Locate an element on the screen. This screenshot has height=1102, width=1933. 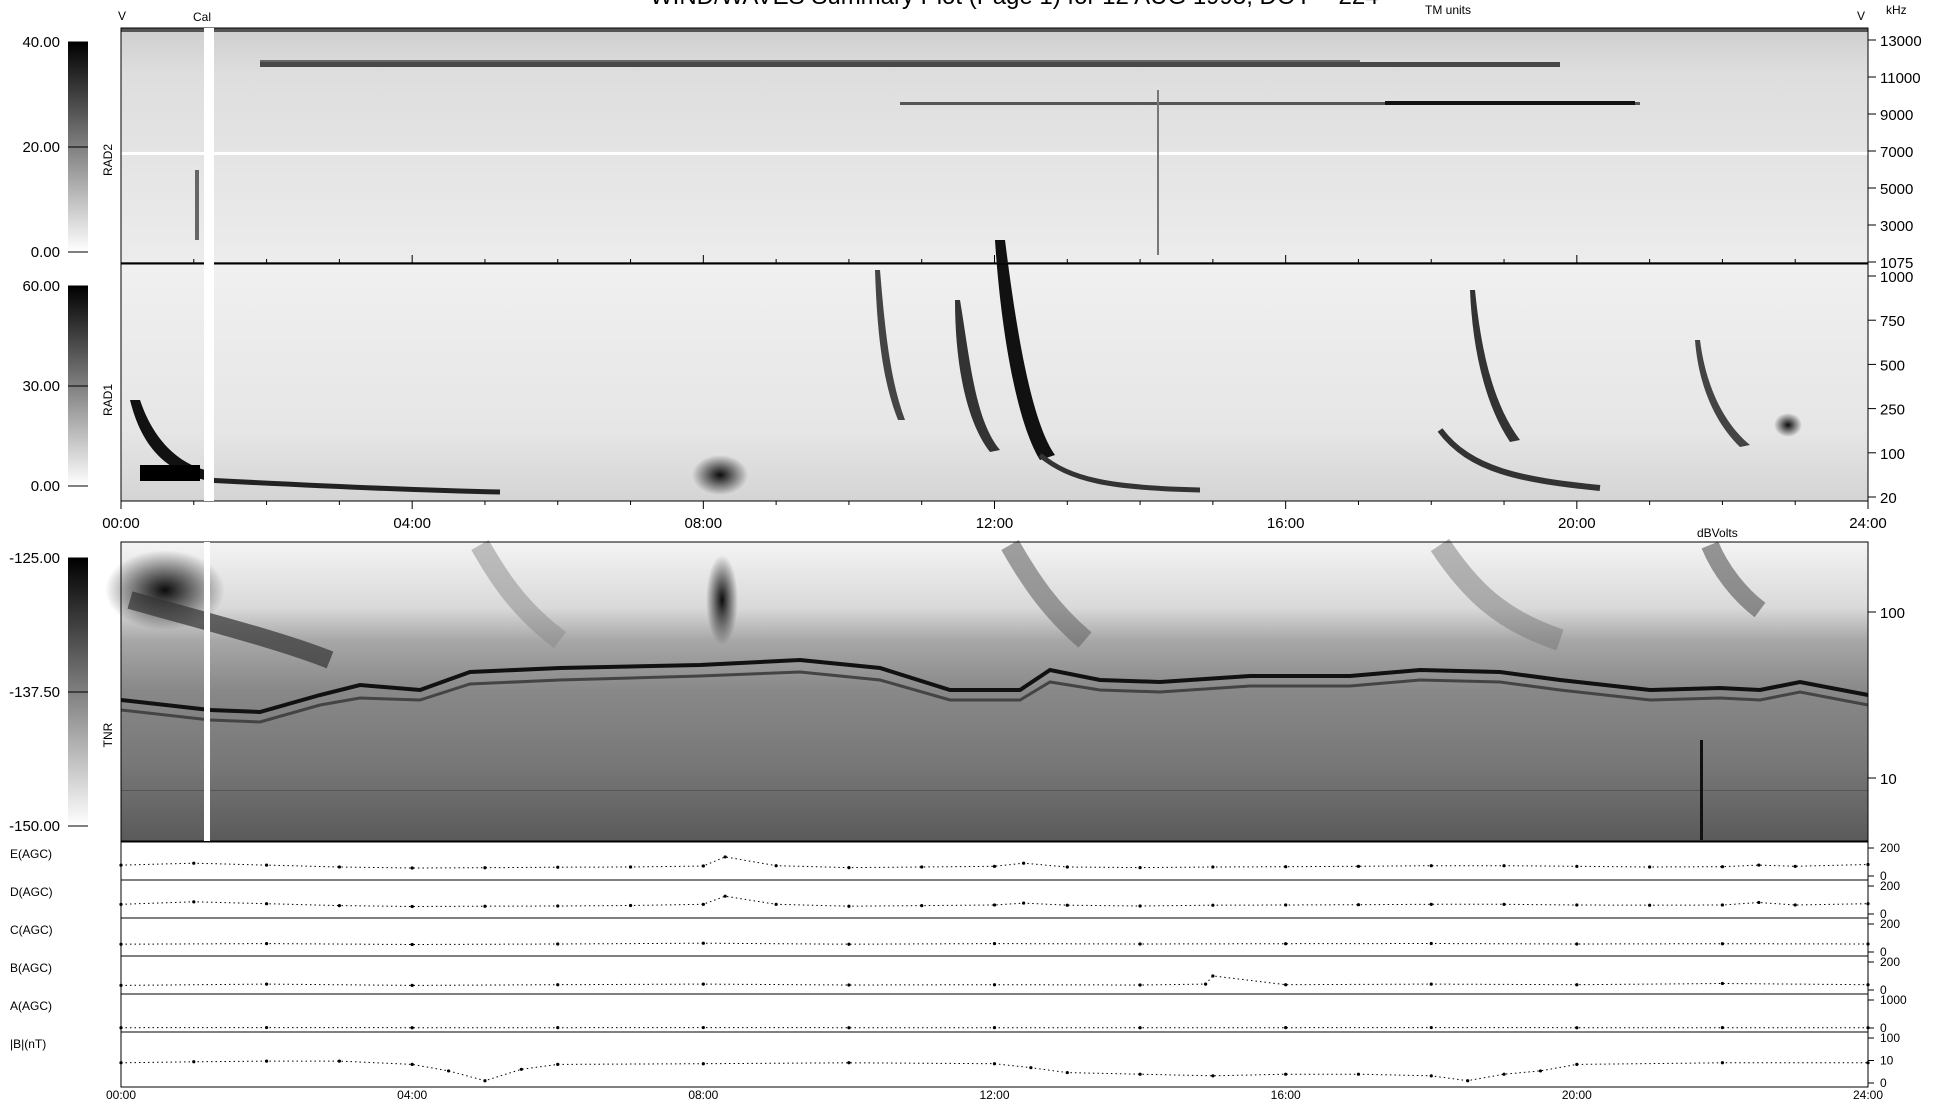
line-panel-label: B(AGC) is located at coordinates (31, 968).